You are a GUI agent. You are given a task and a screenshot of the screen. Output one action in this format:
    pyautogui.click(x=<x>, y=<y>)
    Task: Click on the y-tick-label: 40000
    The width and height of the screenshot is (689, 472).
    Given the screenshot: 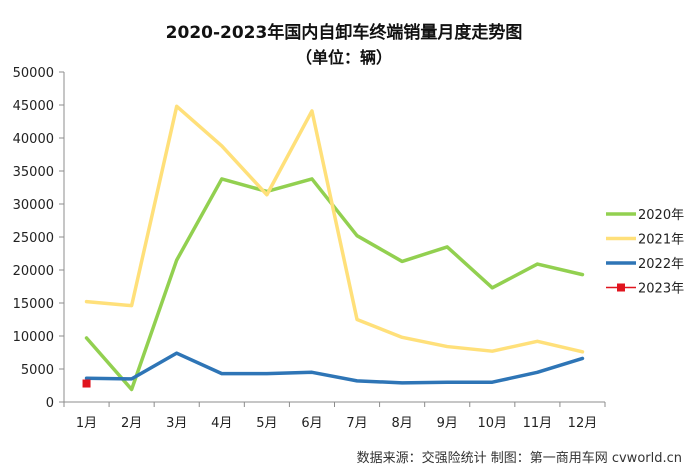 What is the action you would take?
    pyautogui.click(x=33, y=139)
    